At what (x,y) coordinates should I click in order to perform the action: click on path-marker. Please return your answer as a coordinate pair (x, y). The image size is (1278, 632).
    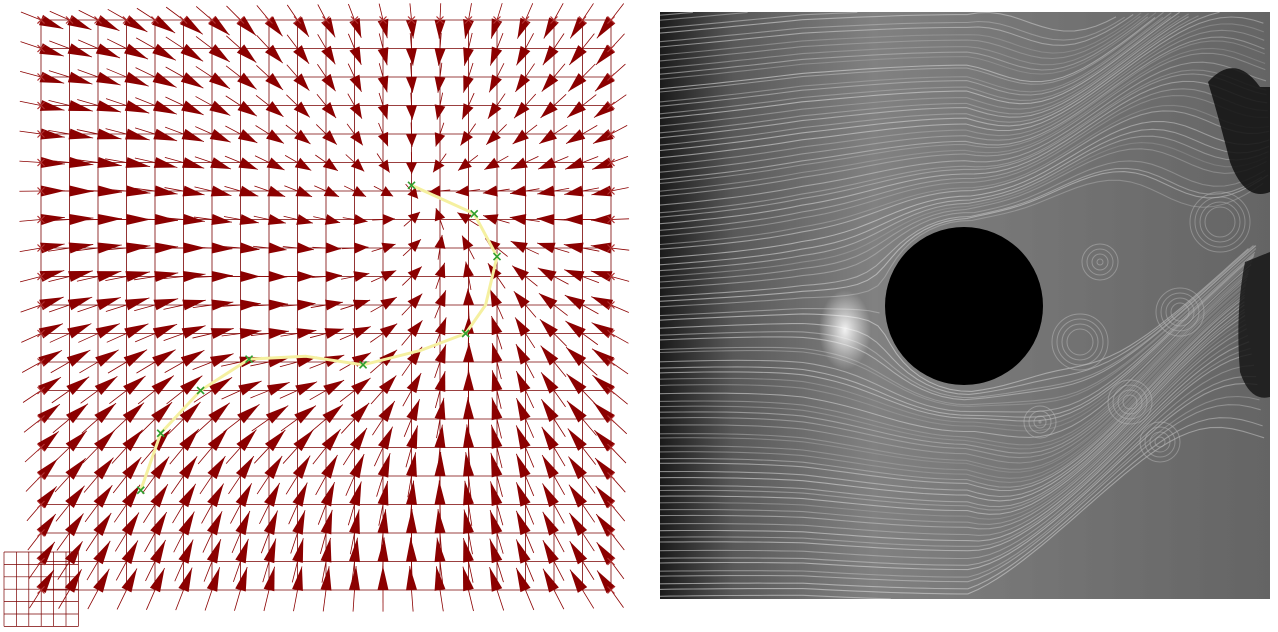
    Looking at the image, I should click on (160, 433).